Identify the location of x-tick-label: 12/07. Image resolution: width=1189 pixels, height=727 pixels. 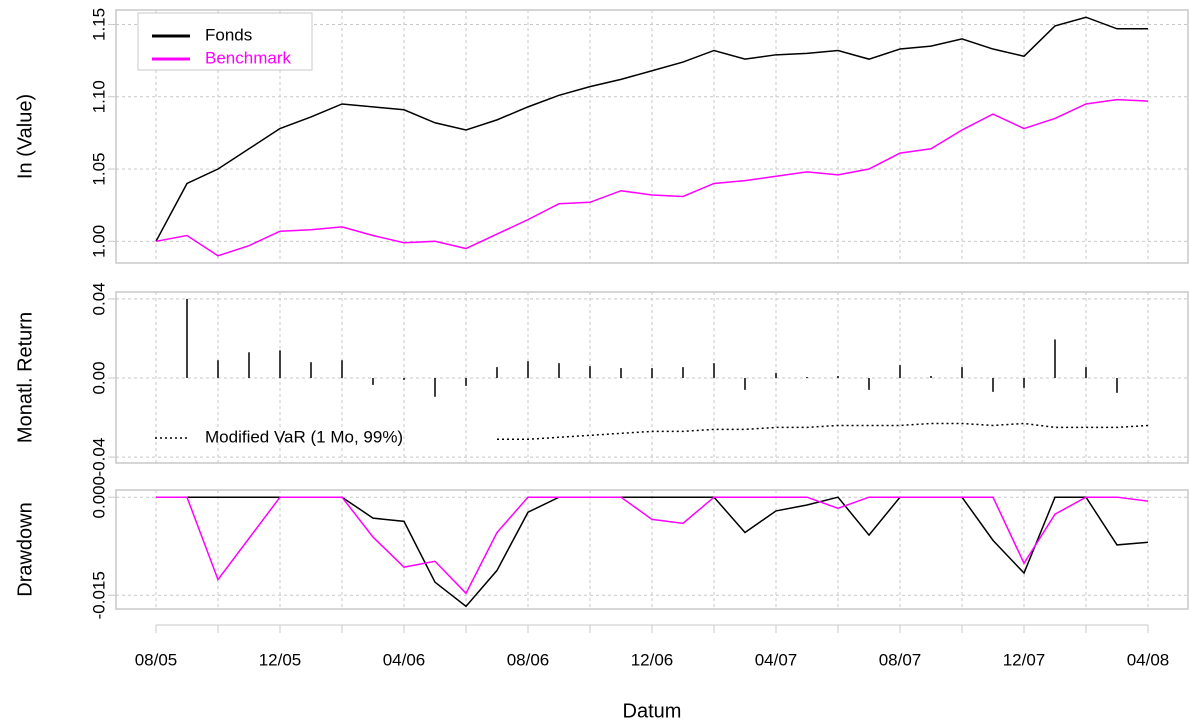
(1024, 659).